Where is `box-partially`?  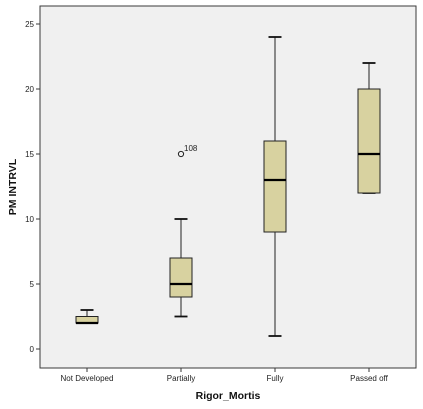 box-partially is located at coordinates (181, 268).